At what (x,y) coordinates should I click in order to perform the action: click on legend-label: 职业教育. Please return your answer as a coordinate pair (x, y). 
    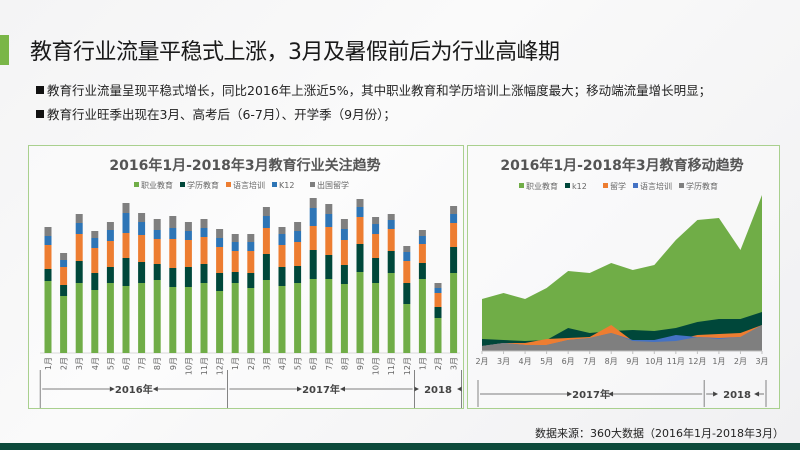
    Looking at the image, I should click on (542, 186).